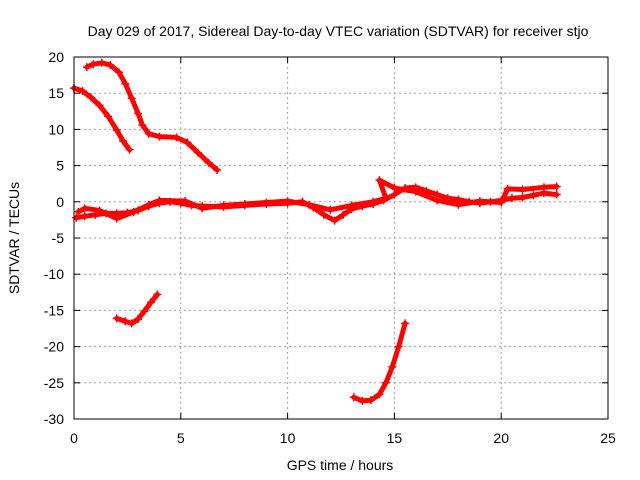  Describe the element at coordinates (54, 310) in the screenshot. I see `y-tick-label: -15` at that location.